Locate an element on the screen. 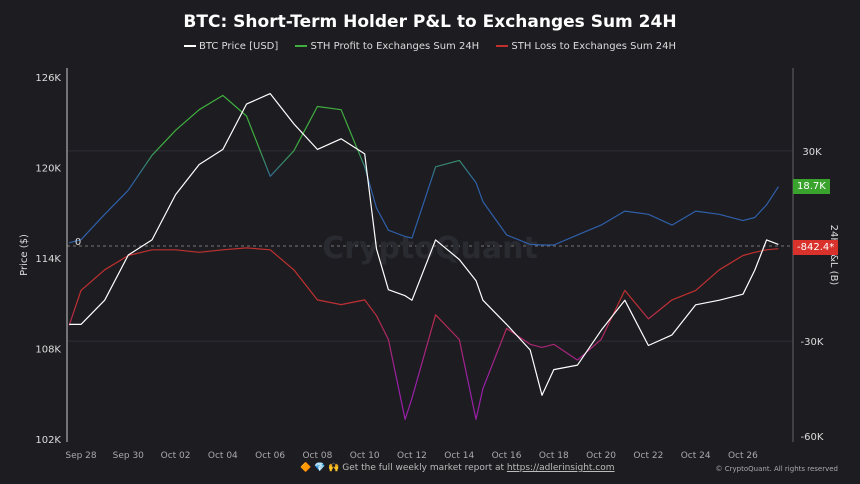 The width and height of the screenshot is (860, 484). x-tick-label: Oct 06 is located at coordinates (270, 456).